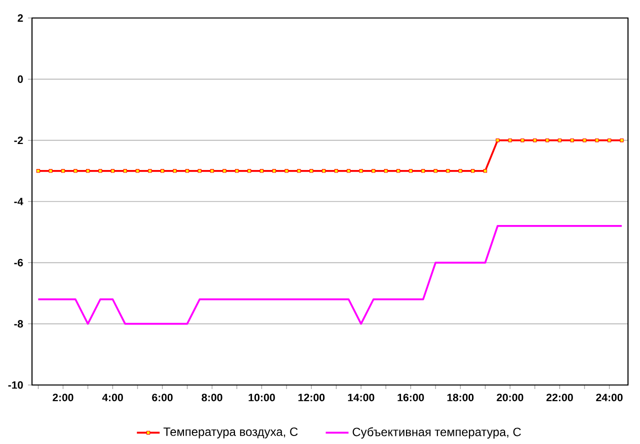 Image resolution: width=640 pixels, height=444 pixels. I want to click on y-tick-label: 0, so click(20, 79).